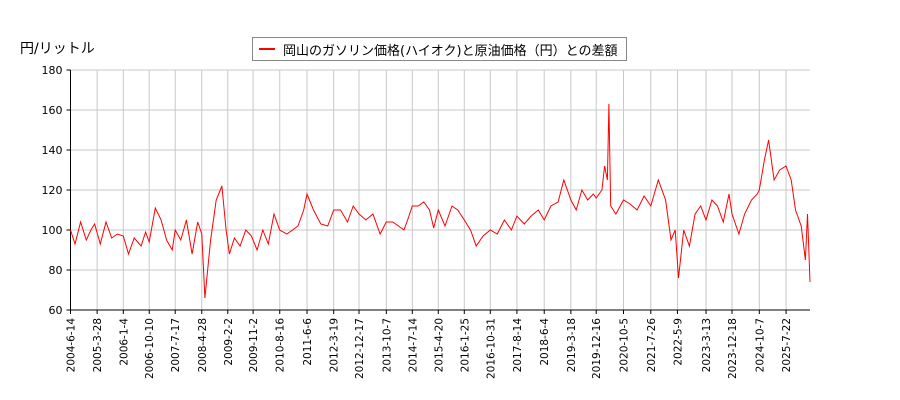 The image size is (900, 400). I want to click on x-tick-label: 2021-7-26, so click(652, 345).